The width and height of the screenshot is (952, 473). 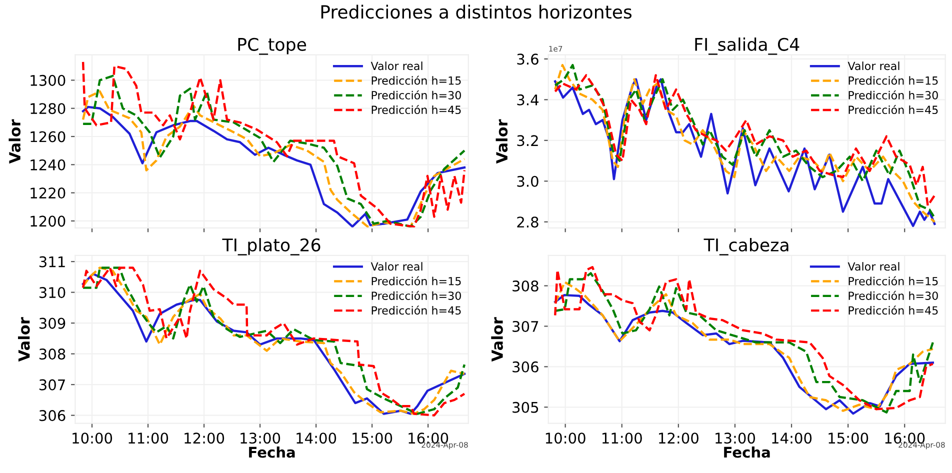 I want to click on chart-subtitle: TI_cabeza, so click(x=746, y=247).